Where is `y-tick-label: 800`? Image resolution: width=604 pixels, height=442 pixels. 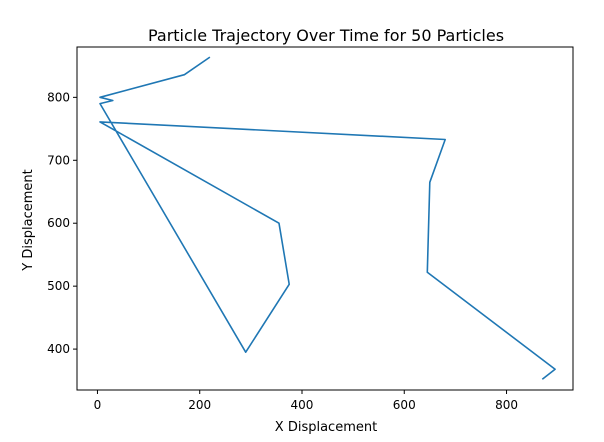 y-tick-label: 800 is located at coordinates (58, 97).